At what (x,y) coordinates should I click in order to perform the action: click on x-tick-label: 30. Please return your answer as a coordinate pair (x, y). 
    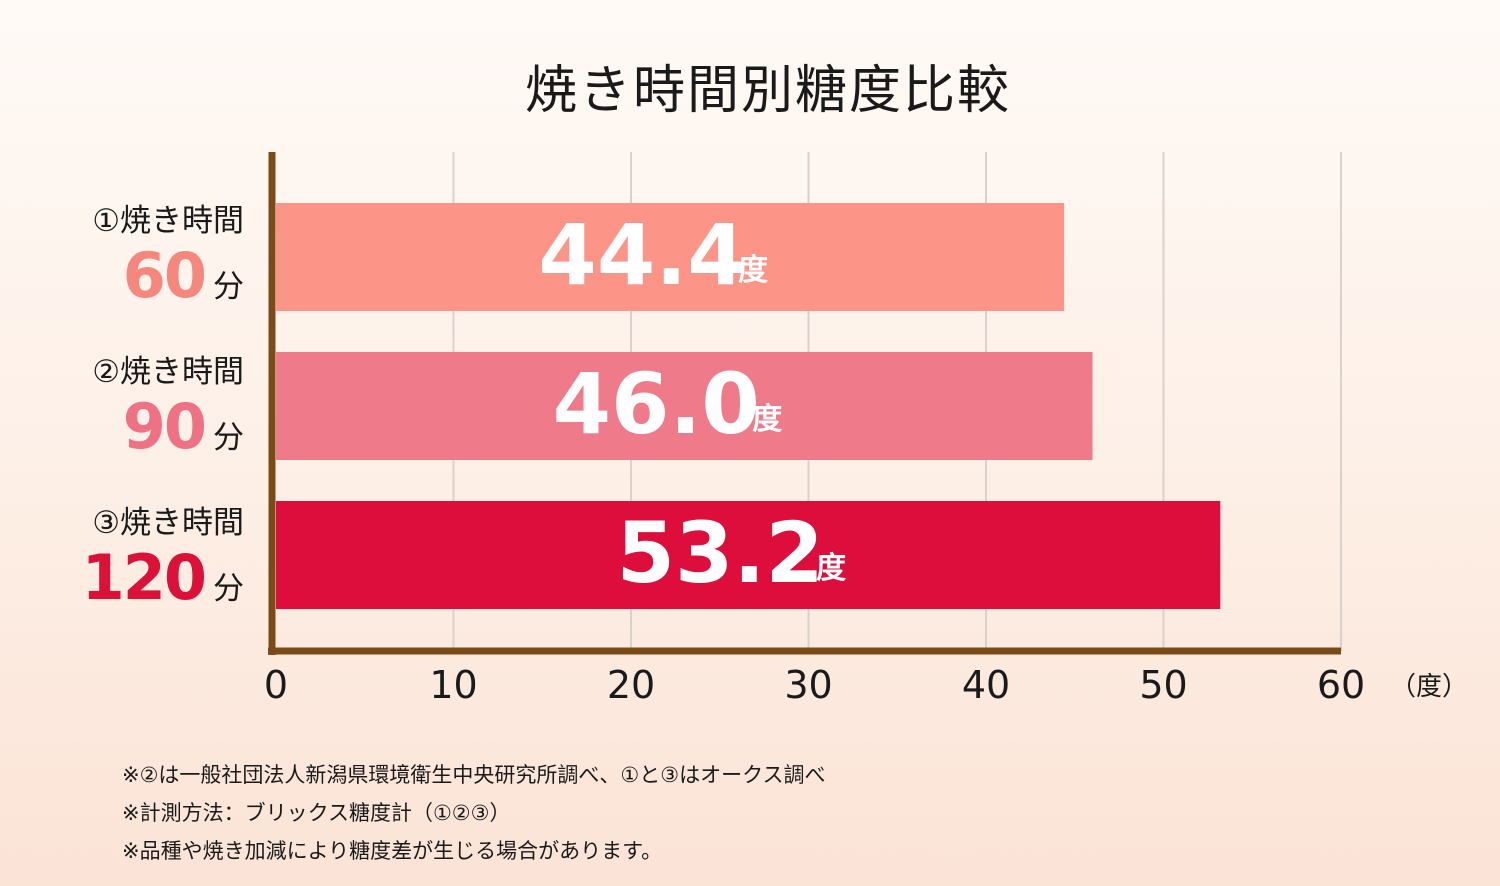
    Looking at the image, I should click on (808, 685).